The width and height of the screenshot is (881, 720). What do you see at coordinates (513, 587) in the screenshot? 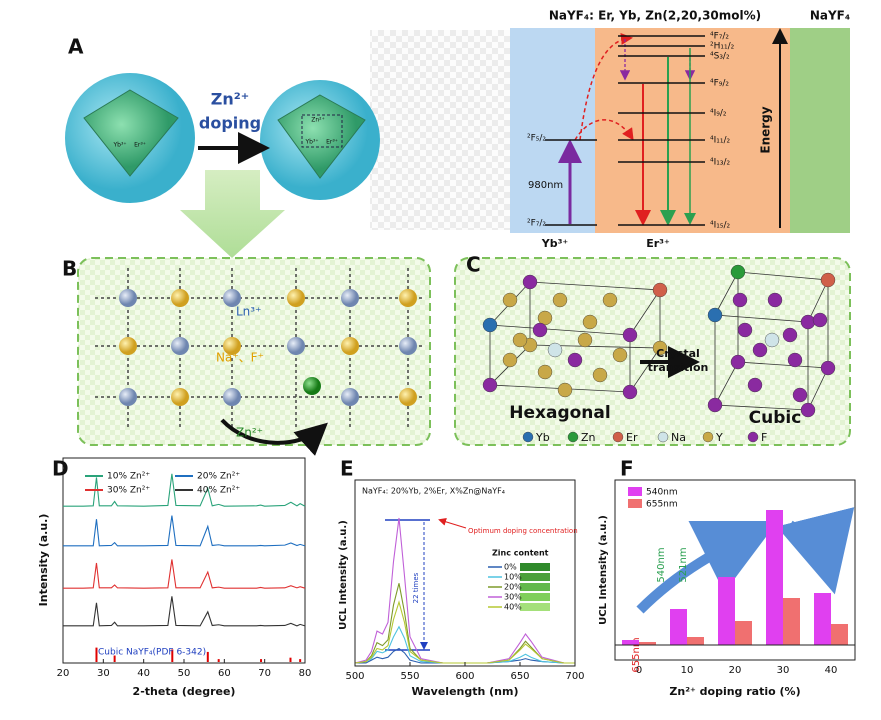
I see `legend-label: 20%` at bounding box center [513, 587].